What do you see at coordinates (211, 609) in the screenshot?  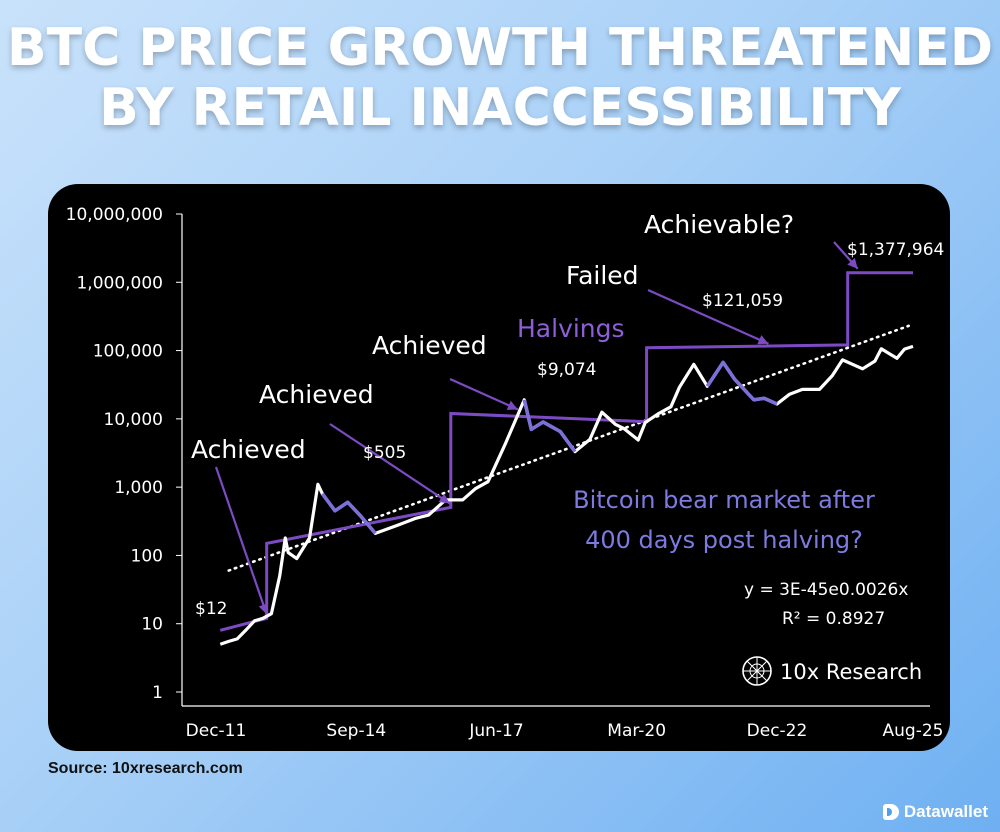 I see `price-label-12: $12` at bounding box center [211, 609].